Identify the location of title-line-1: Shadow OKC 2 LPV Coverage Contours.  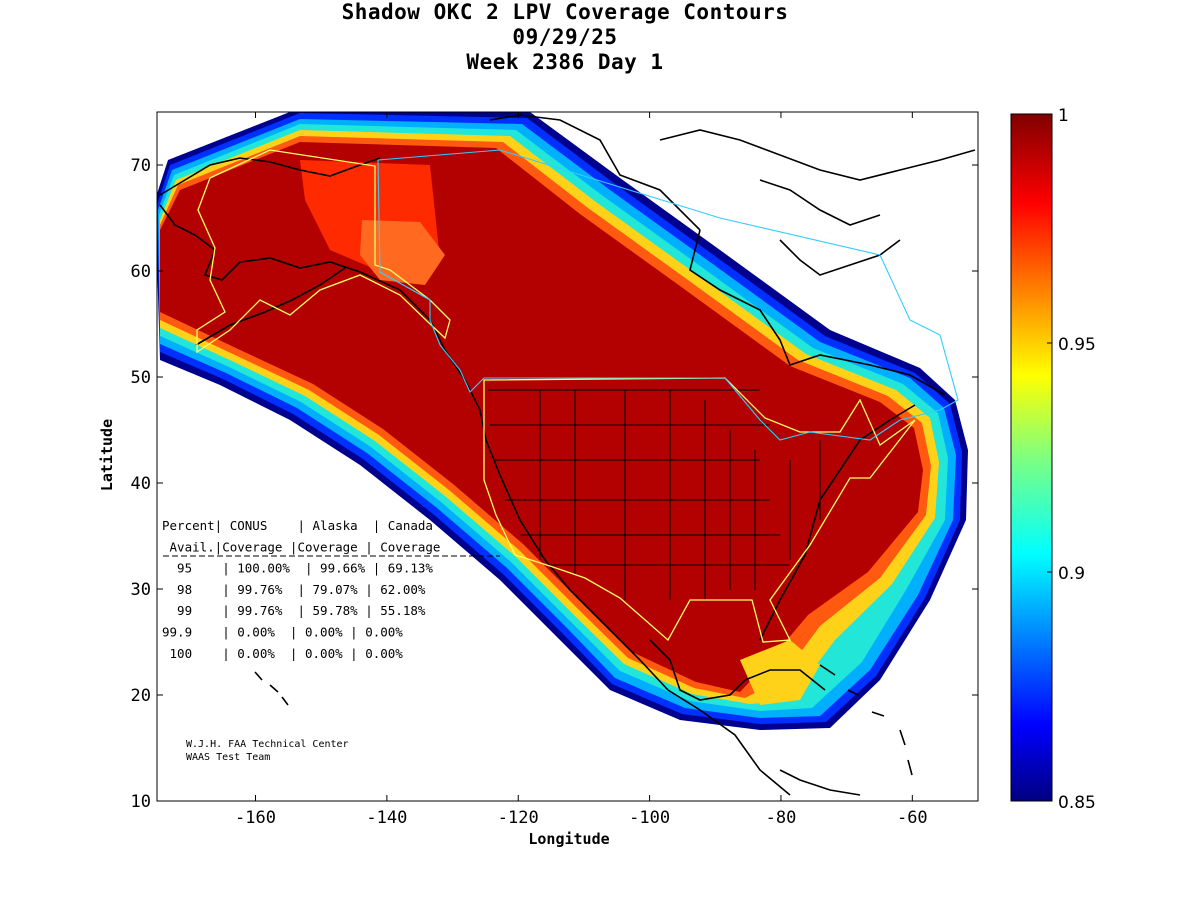
(565, 12).